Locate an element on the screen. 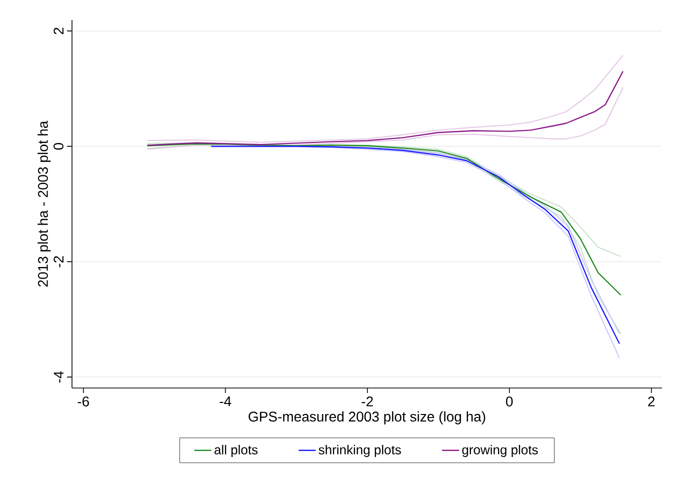  legend-label: shrinking plots is located at coordinates (359, 450).